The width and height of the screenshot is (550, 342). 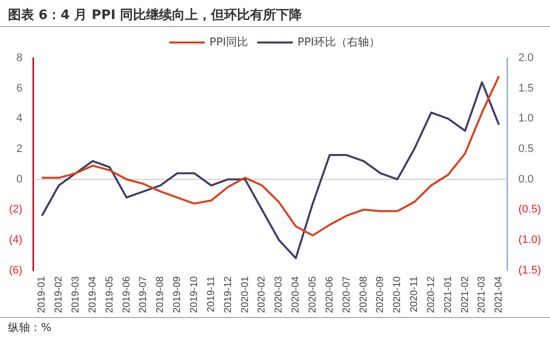 I want to click on x-tick-label: 2019-11, so click(x=211, y=294).